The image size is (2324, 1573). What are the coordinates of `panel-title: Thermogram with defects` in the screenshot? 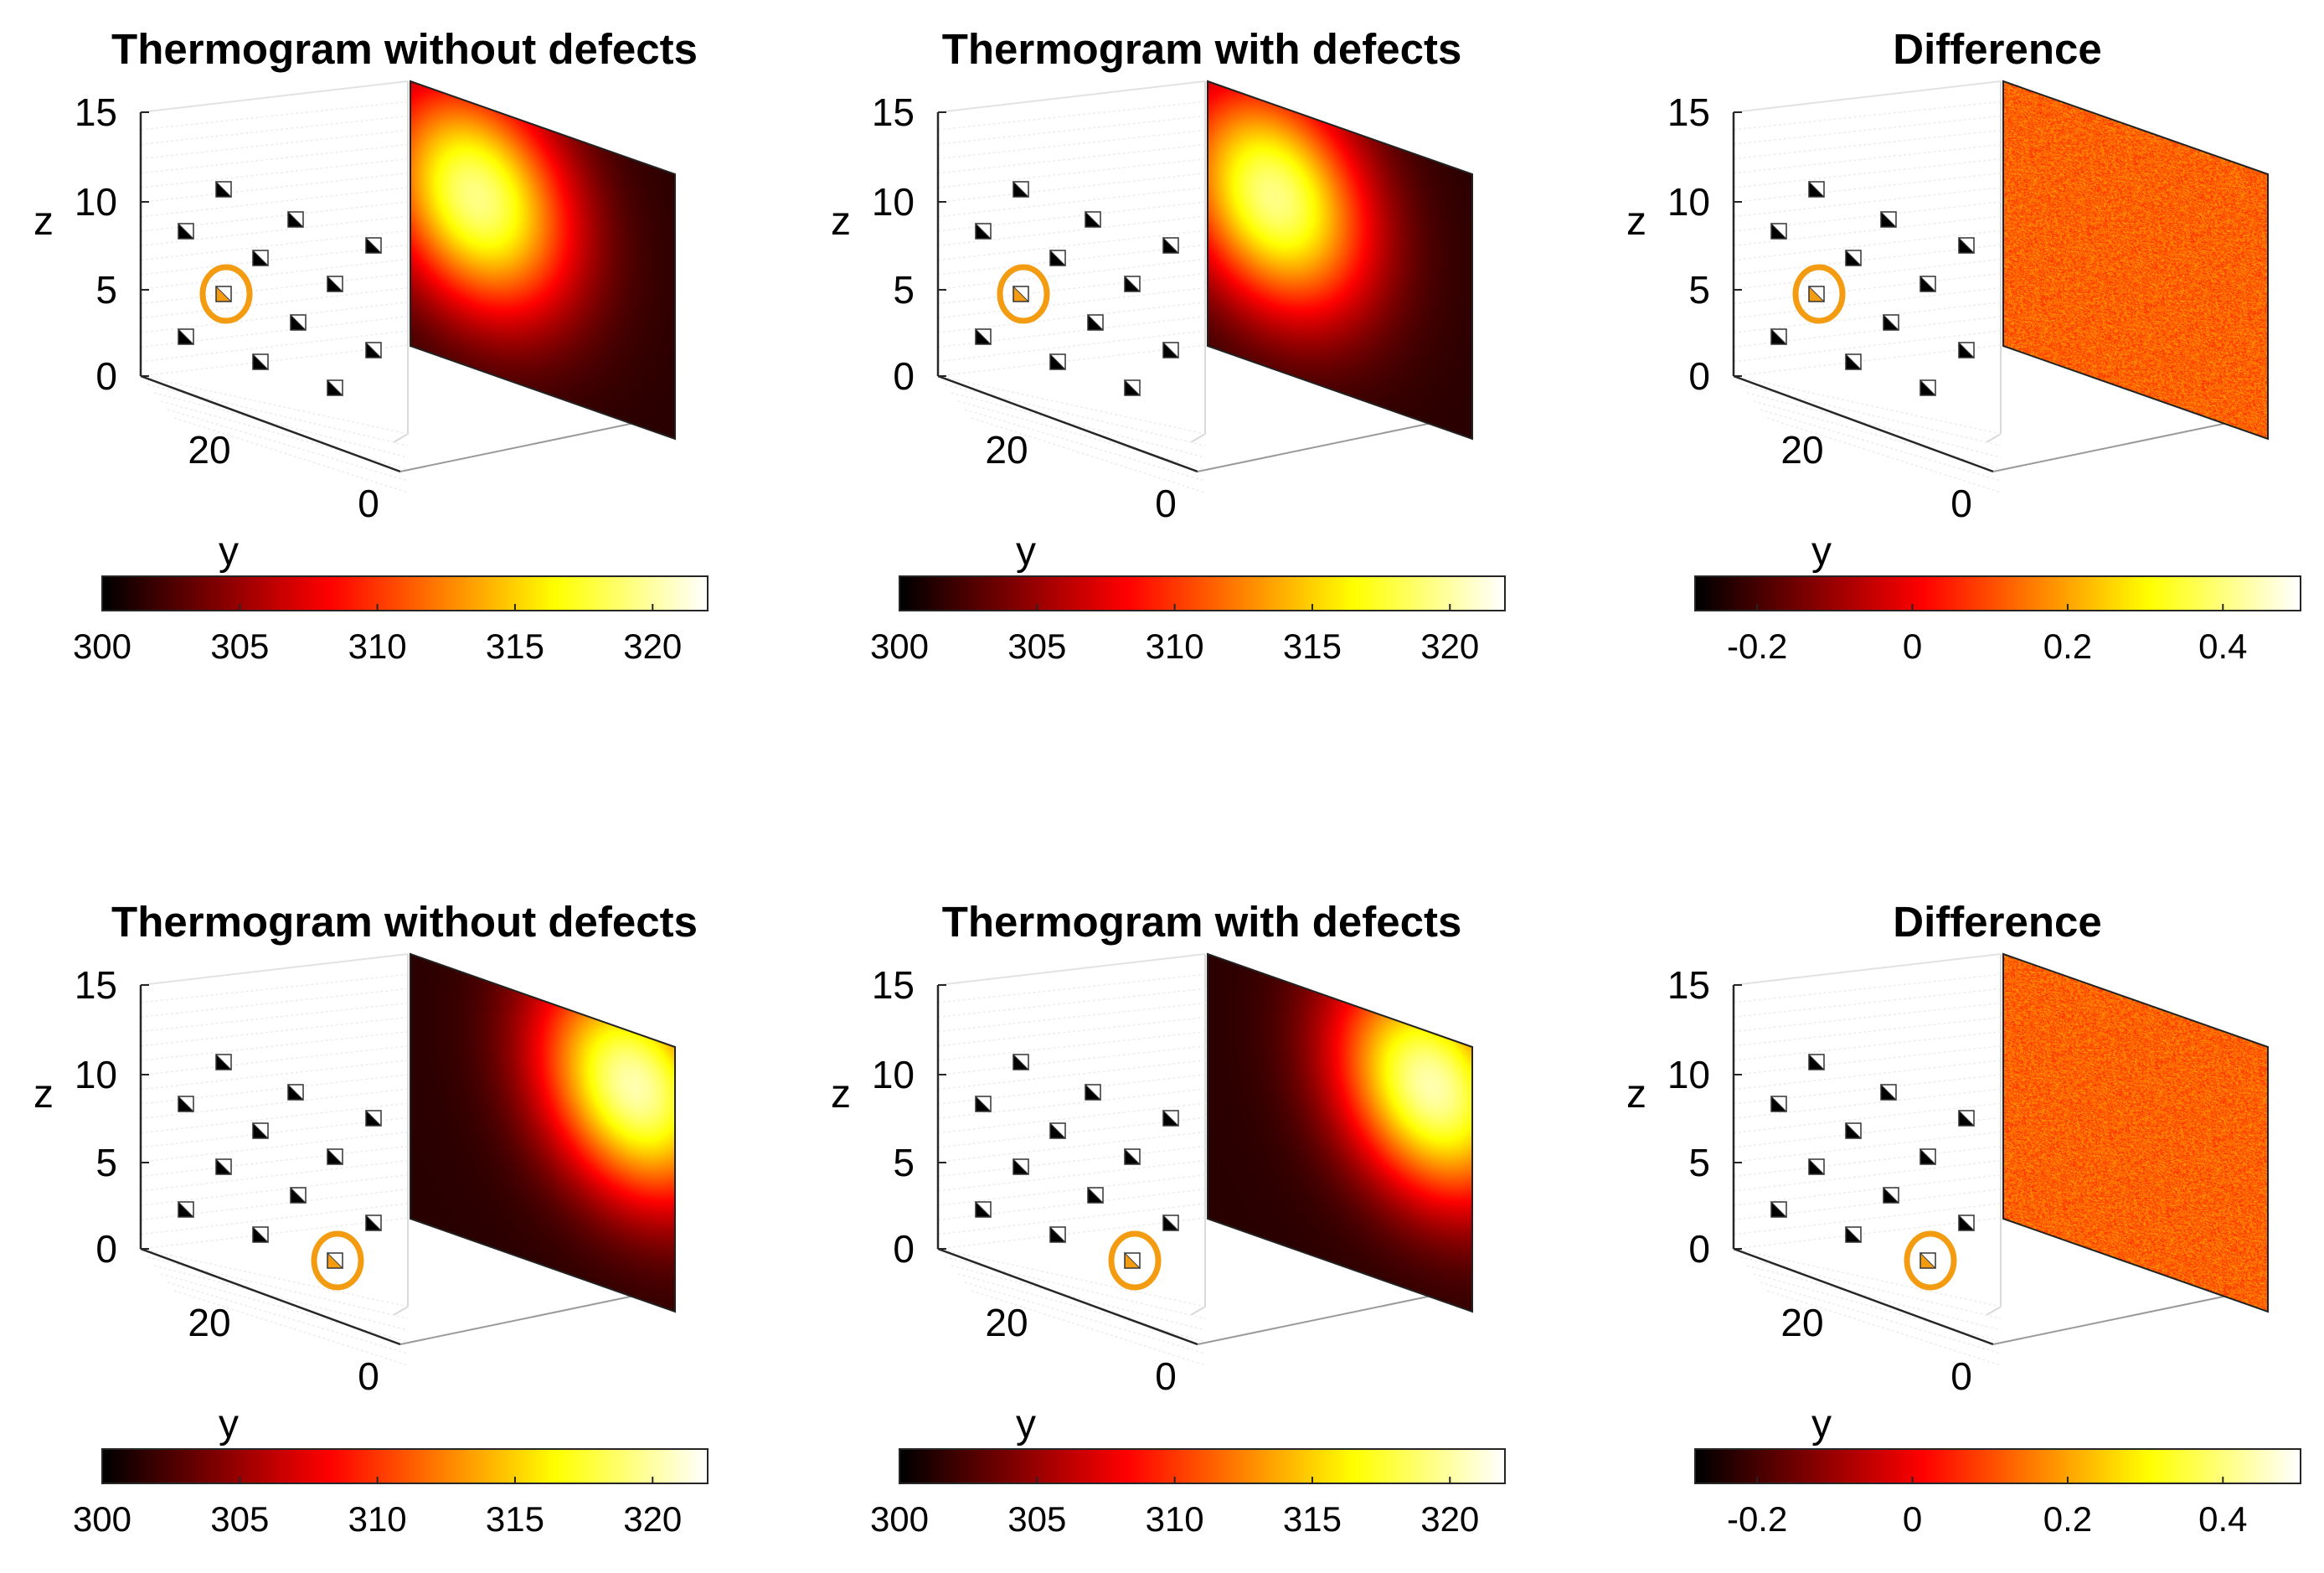 It's located at (1202, 922).